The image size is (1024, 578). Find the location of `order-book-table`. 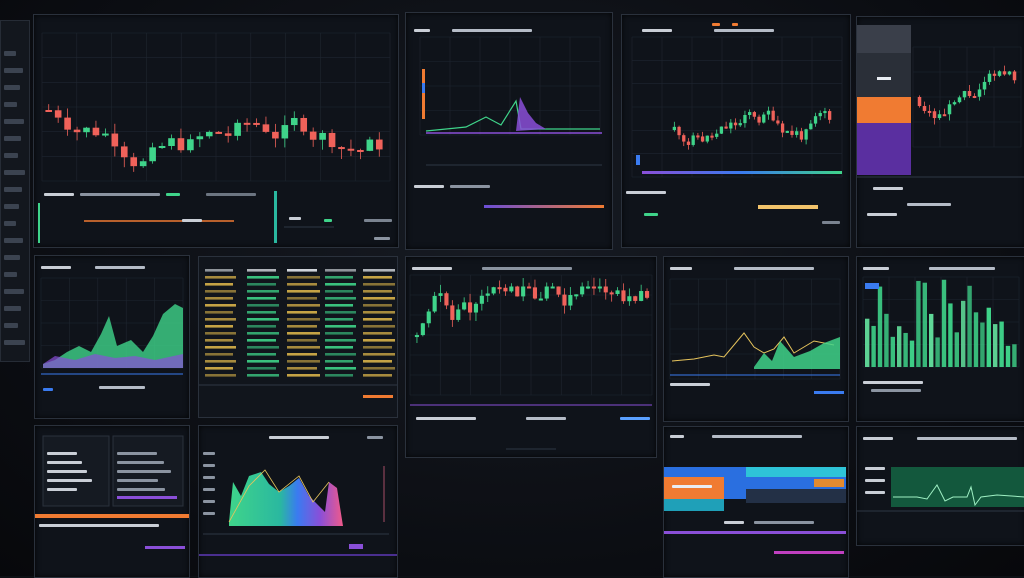

order-book-table is located at coordinates (298, 337).